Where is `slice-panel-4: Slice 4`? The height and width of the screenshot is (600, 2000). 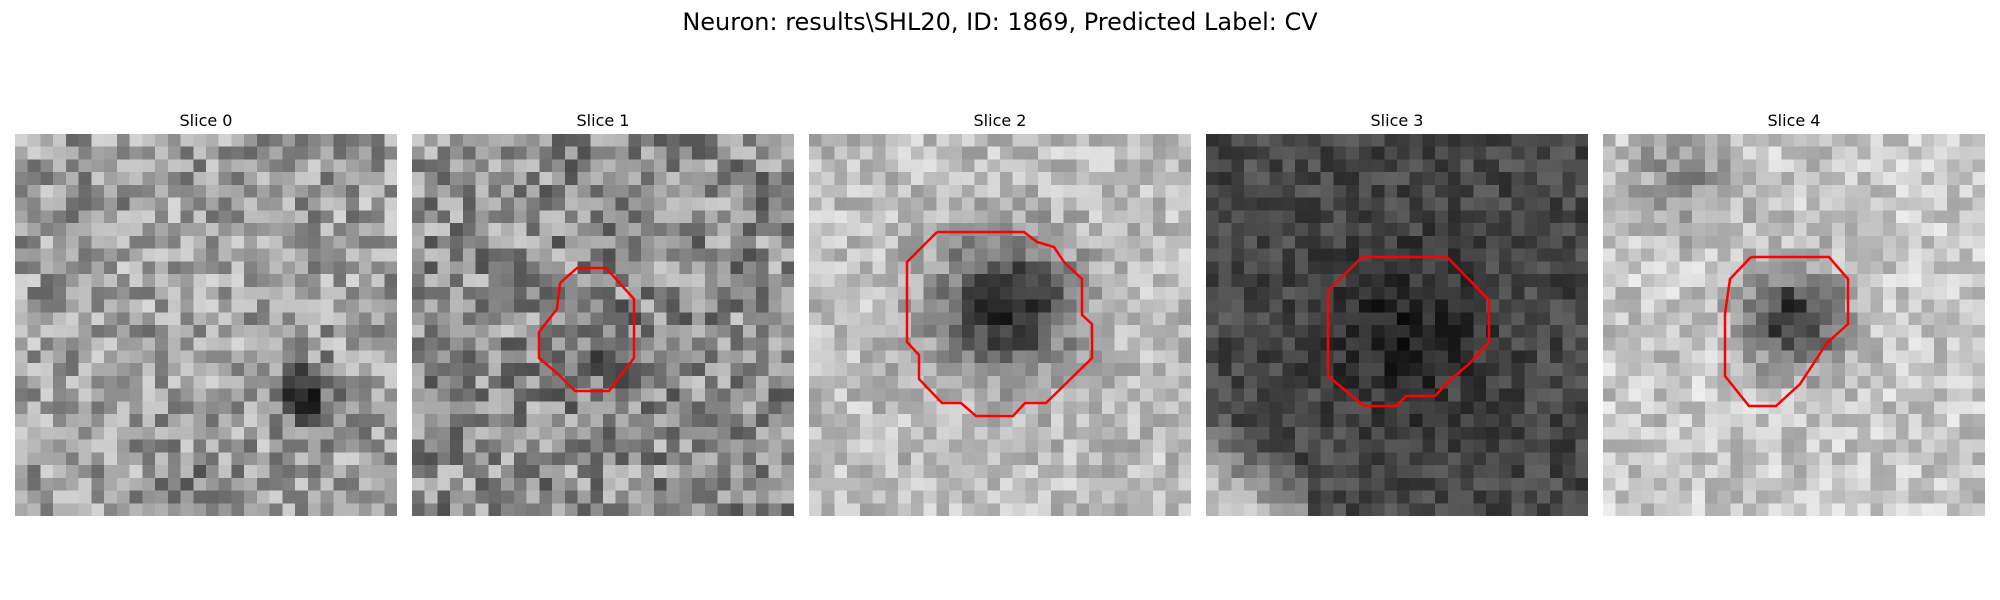 slice-panel-4: Slice 4 is located at coordinates (1794, 313).